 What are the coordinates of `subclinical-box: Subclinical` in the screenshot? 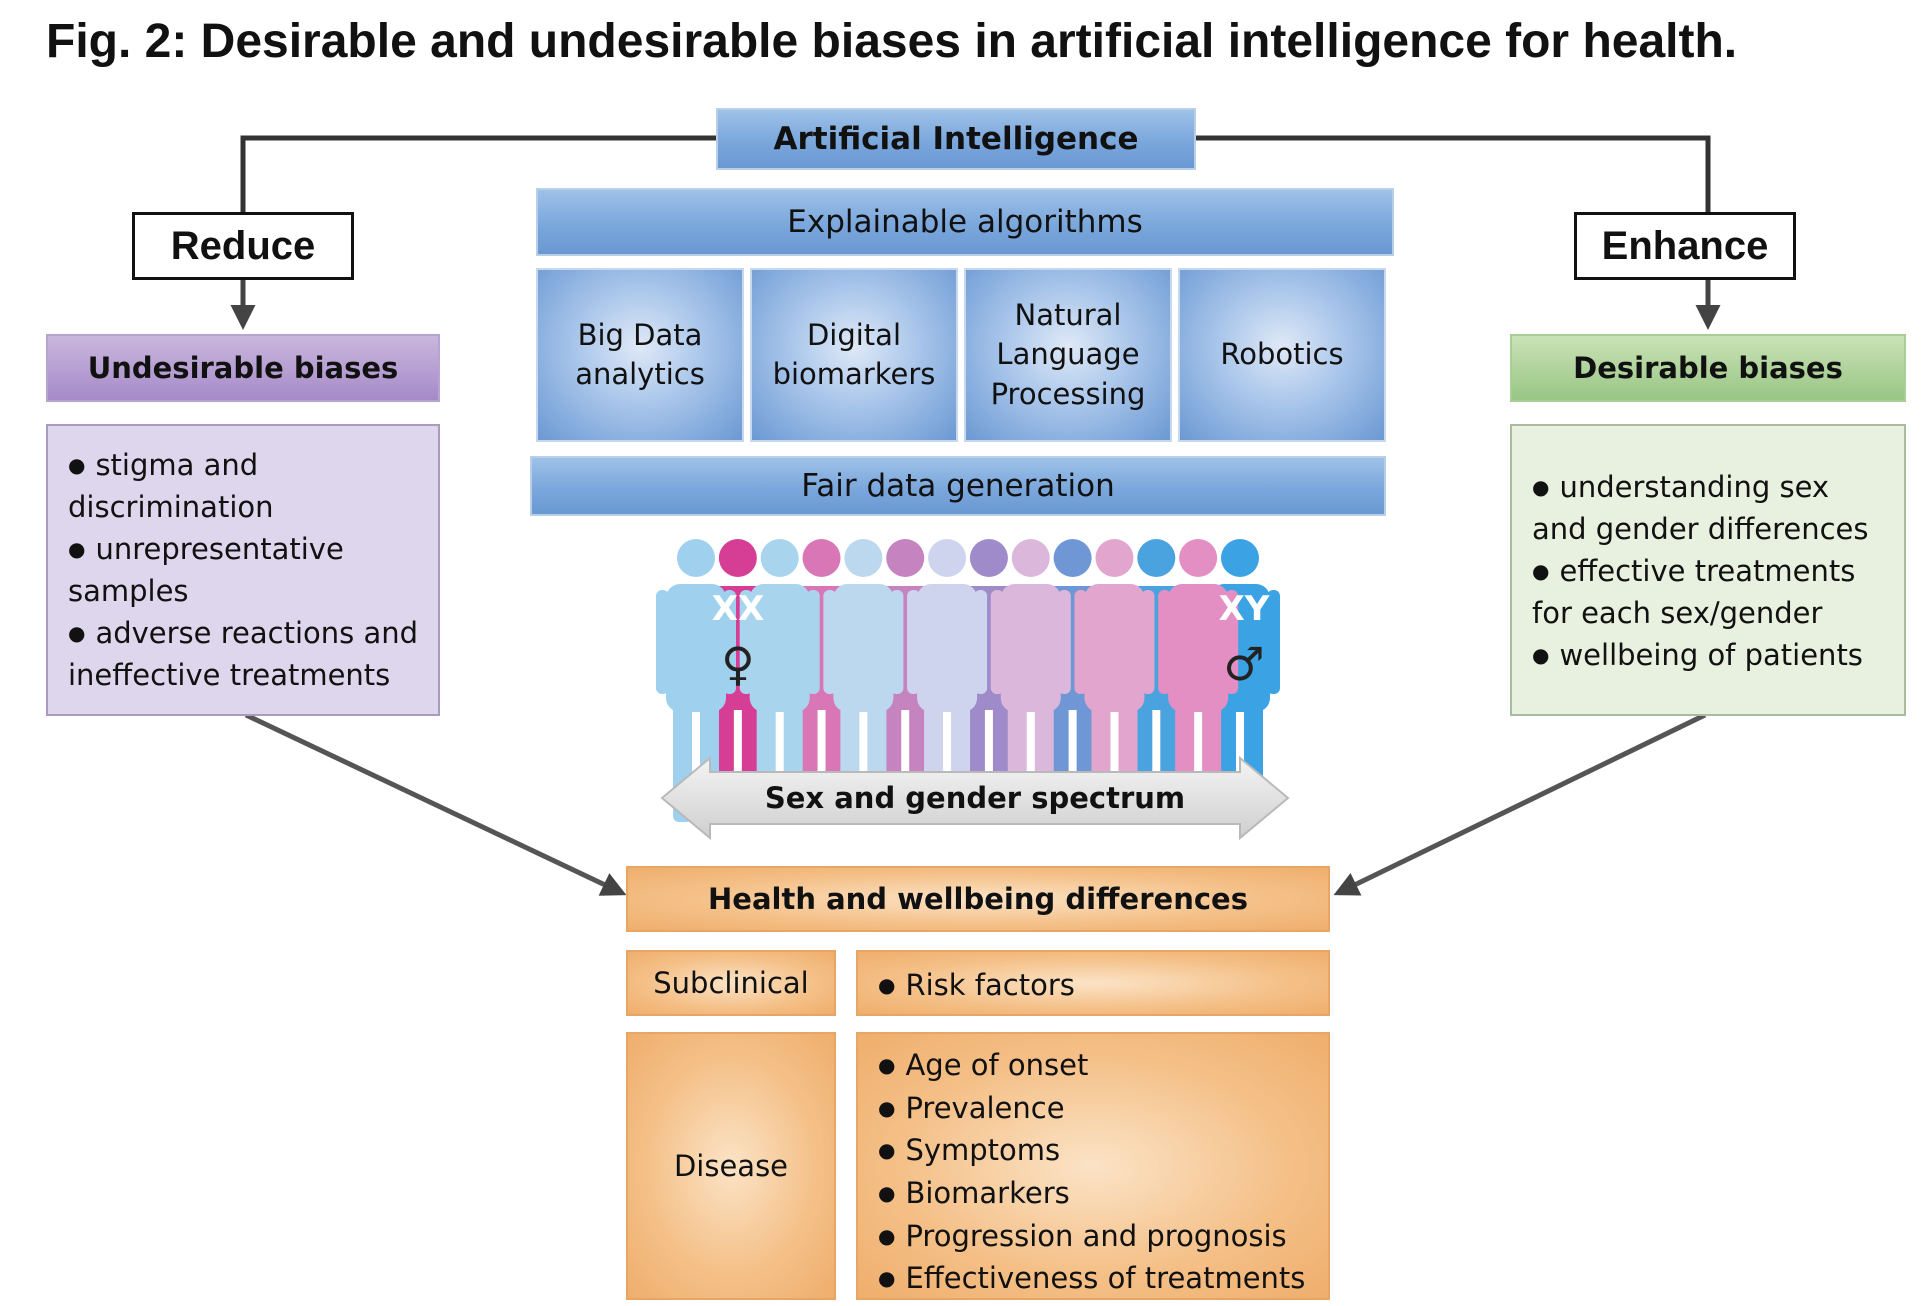 It's located at (731, 983).